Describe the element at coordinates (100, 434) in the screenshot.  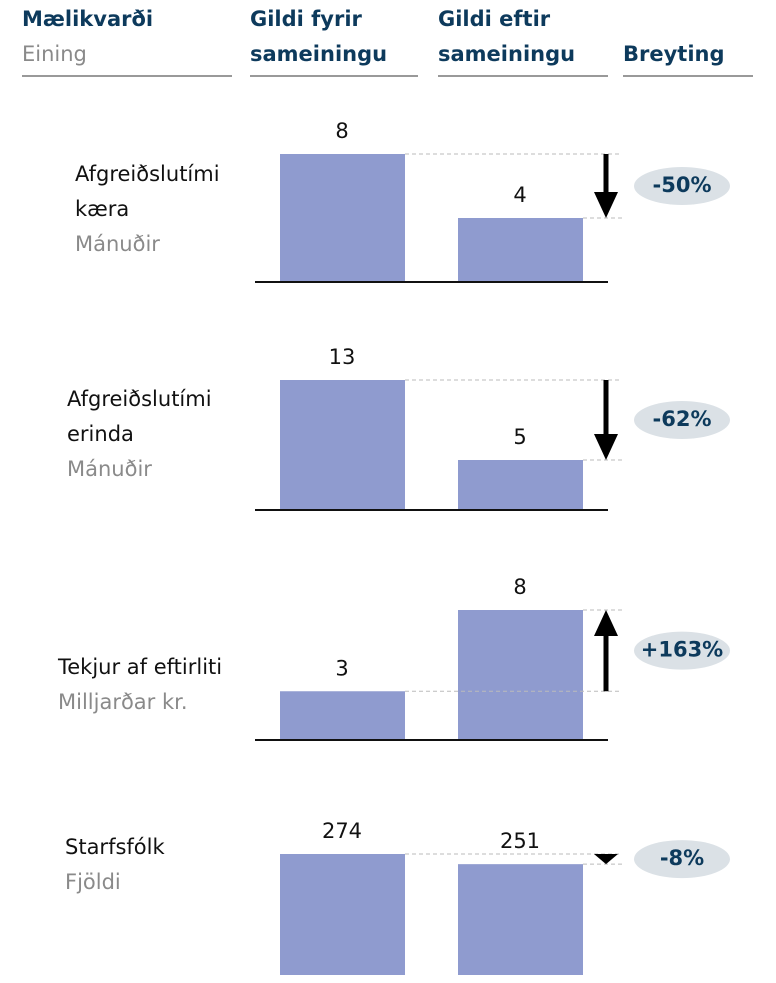
I see `row-label: erinda` at that location.